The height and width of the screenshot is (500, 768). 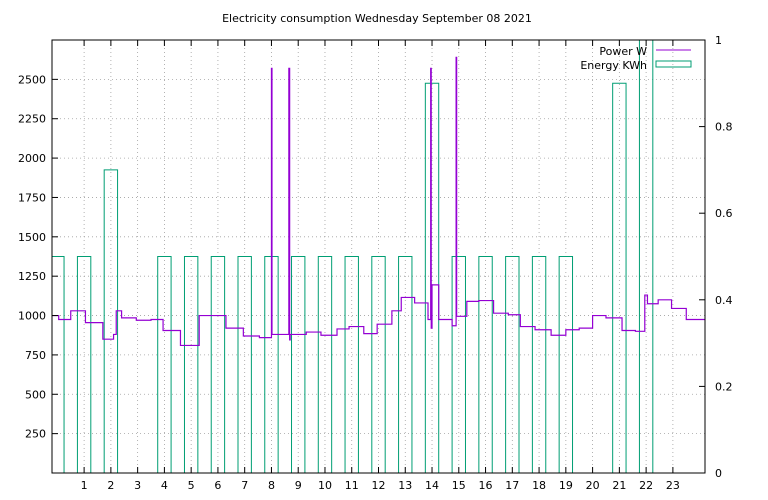 What do you see at coordinates (459, 485) in the screenshot?
I see `x-tick-label: 15` at bounding box center [459, 485].